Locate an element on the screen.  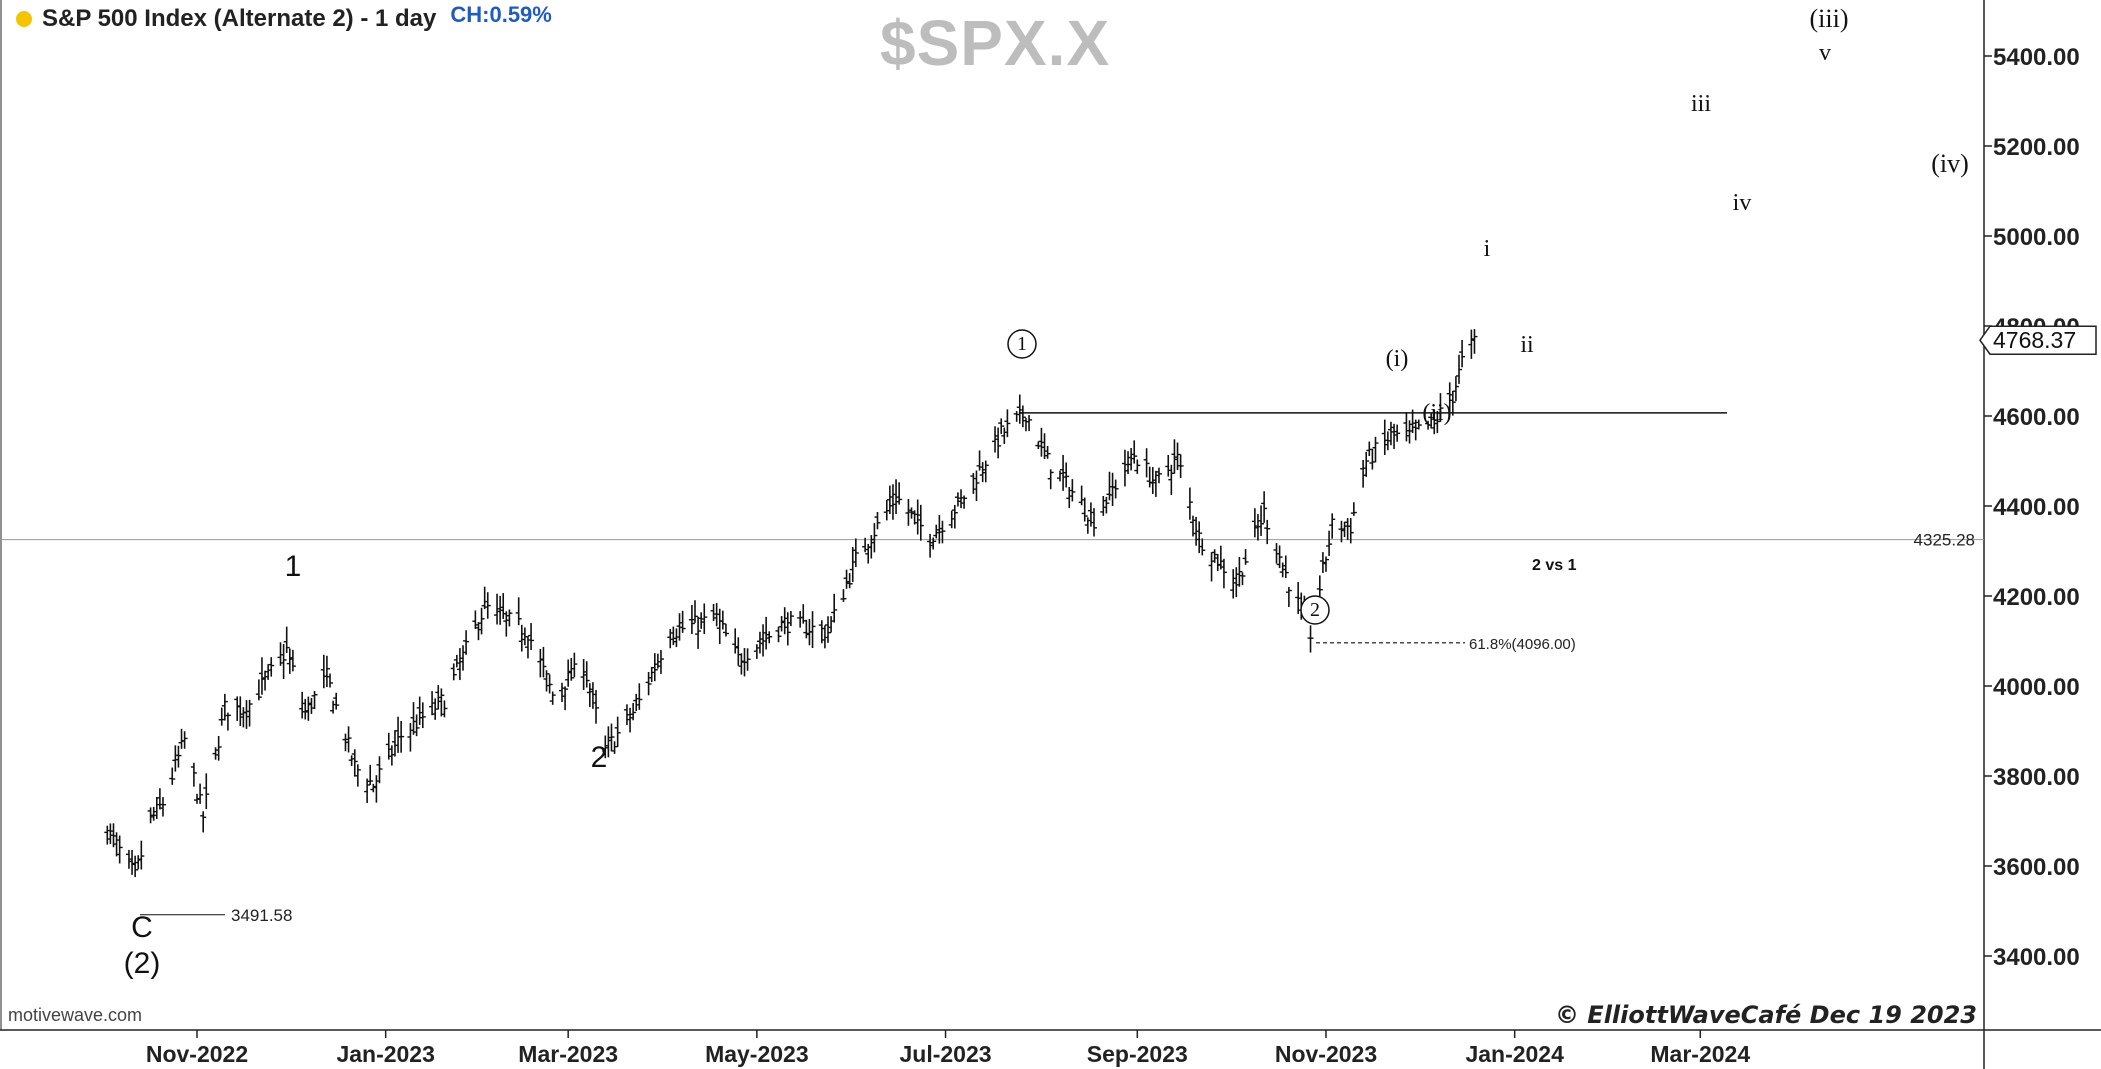
y-tick-label: 3600.00 is located at coordinates (2036, 867).